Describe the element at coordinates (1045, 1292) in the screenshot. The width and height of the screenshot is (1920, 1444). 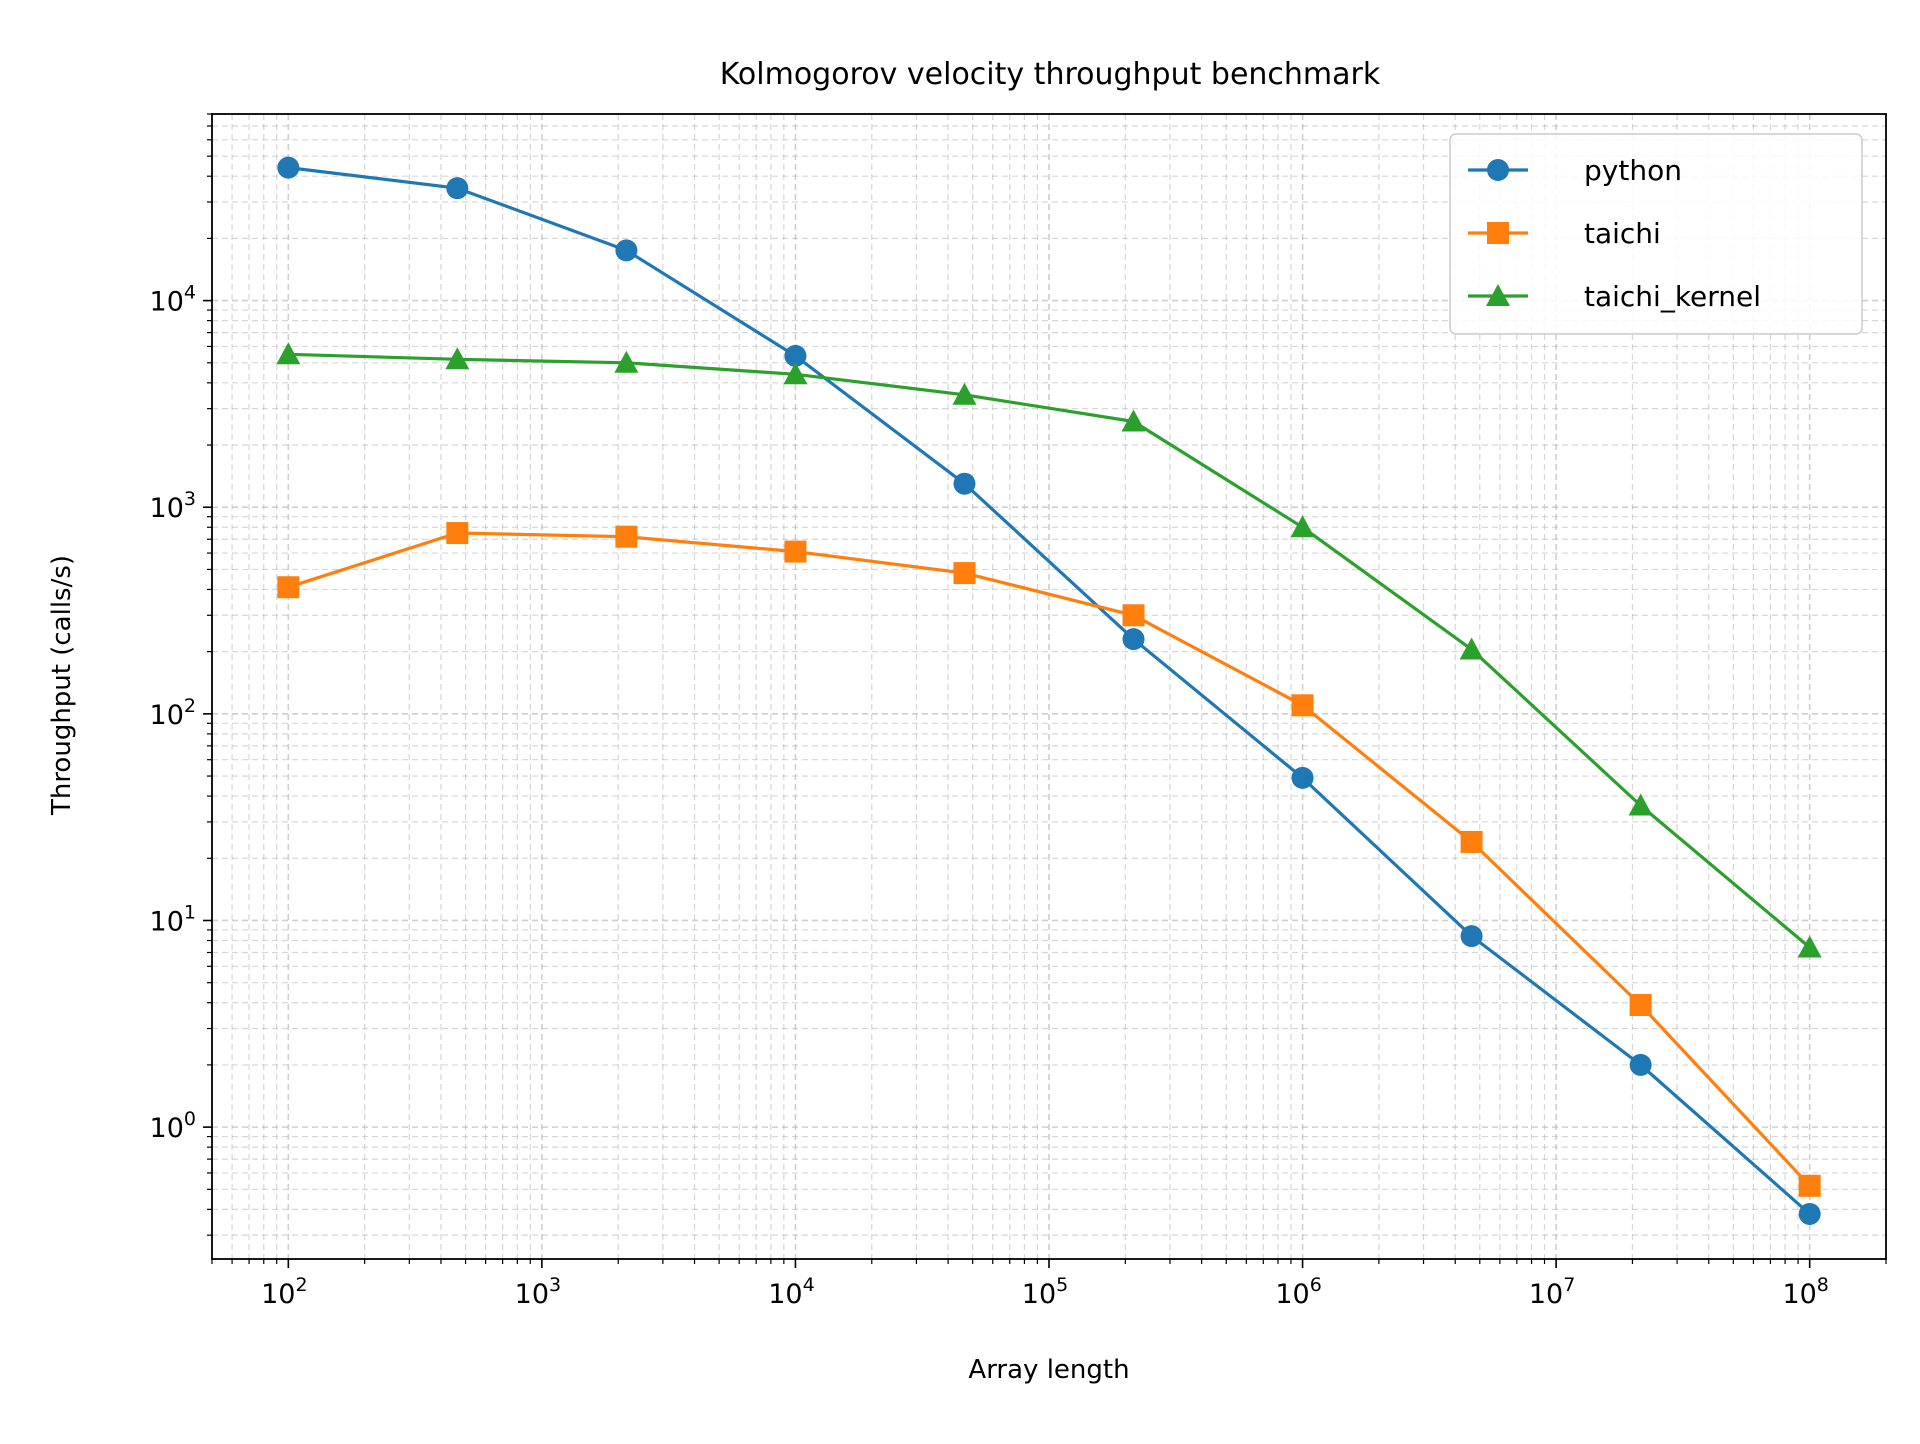
I see `x-tick-label: 10⁵` at that location.